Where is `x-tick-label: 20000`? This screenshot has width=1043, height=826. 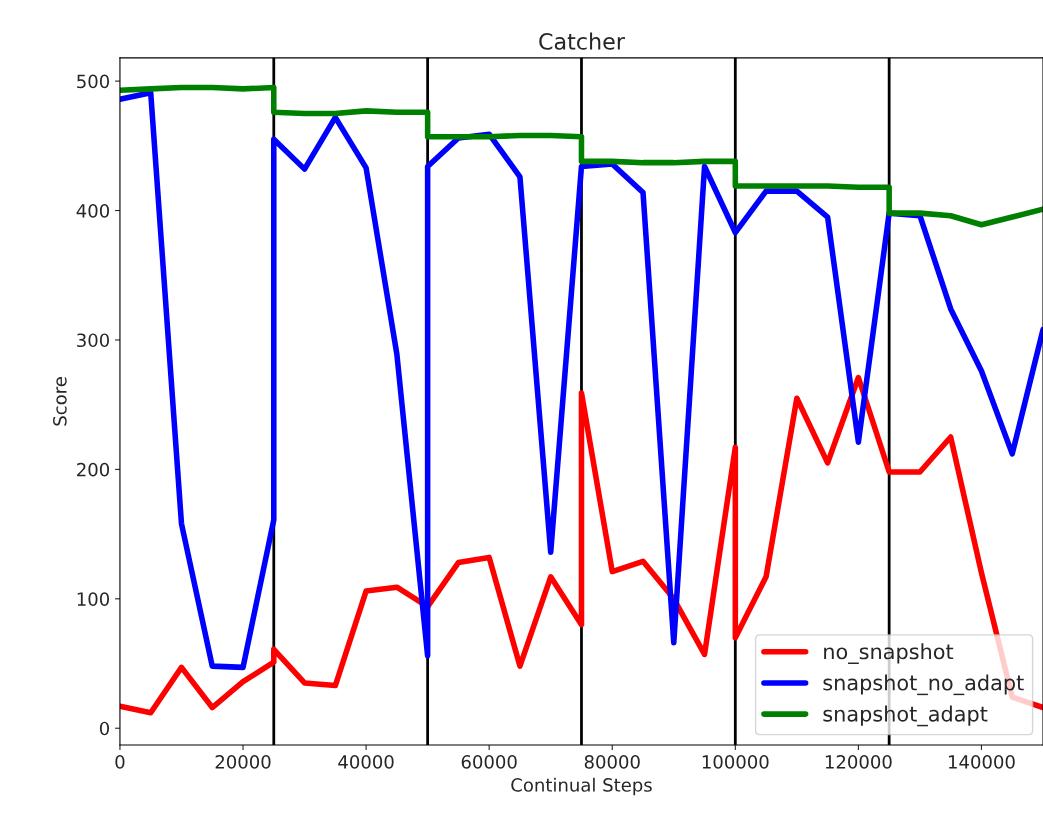
x-tick-label: 20000 is located at coordinates (243, 762).